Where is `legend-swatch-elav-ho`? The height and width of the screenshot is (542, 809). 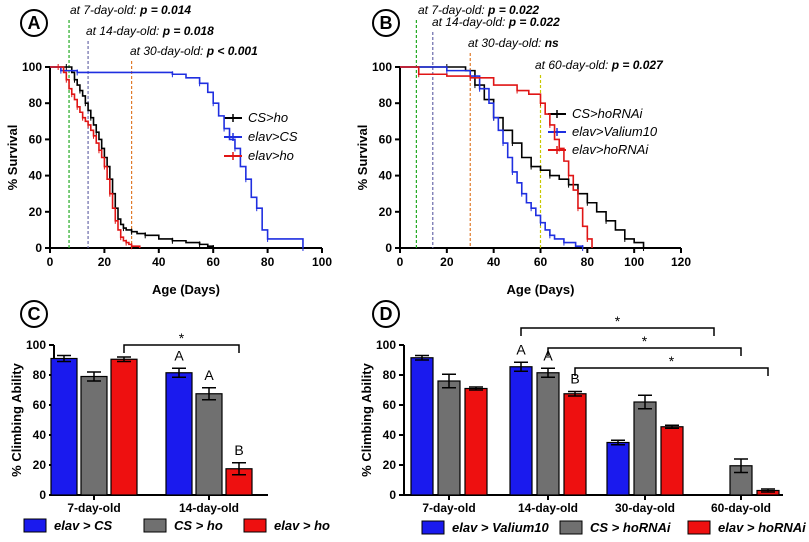
legend-swatch-elav-ho is located at coordinates (255, 525).